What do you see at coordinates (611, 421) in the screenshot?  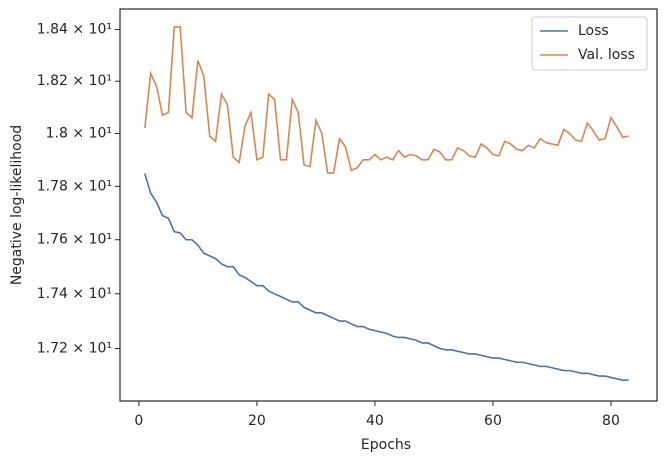 I see `x-tick-label: 80` at bounding box center [611, 421].